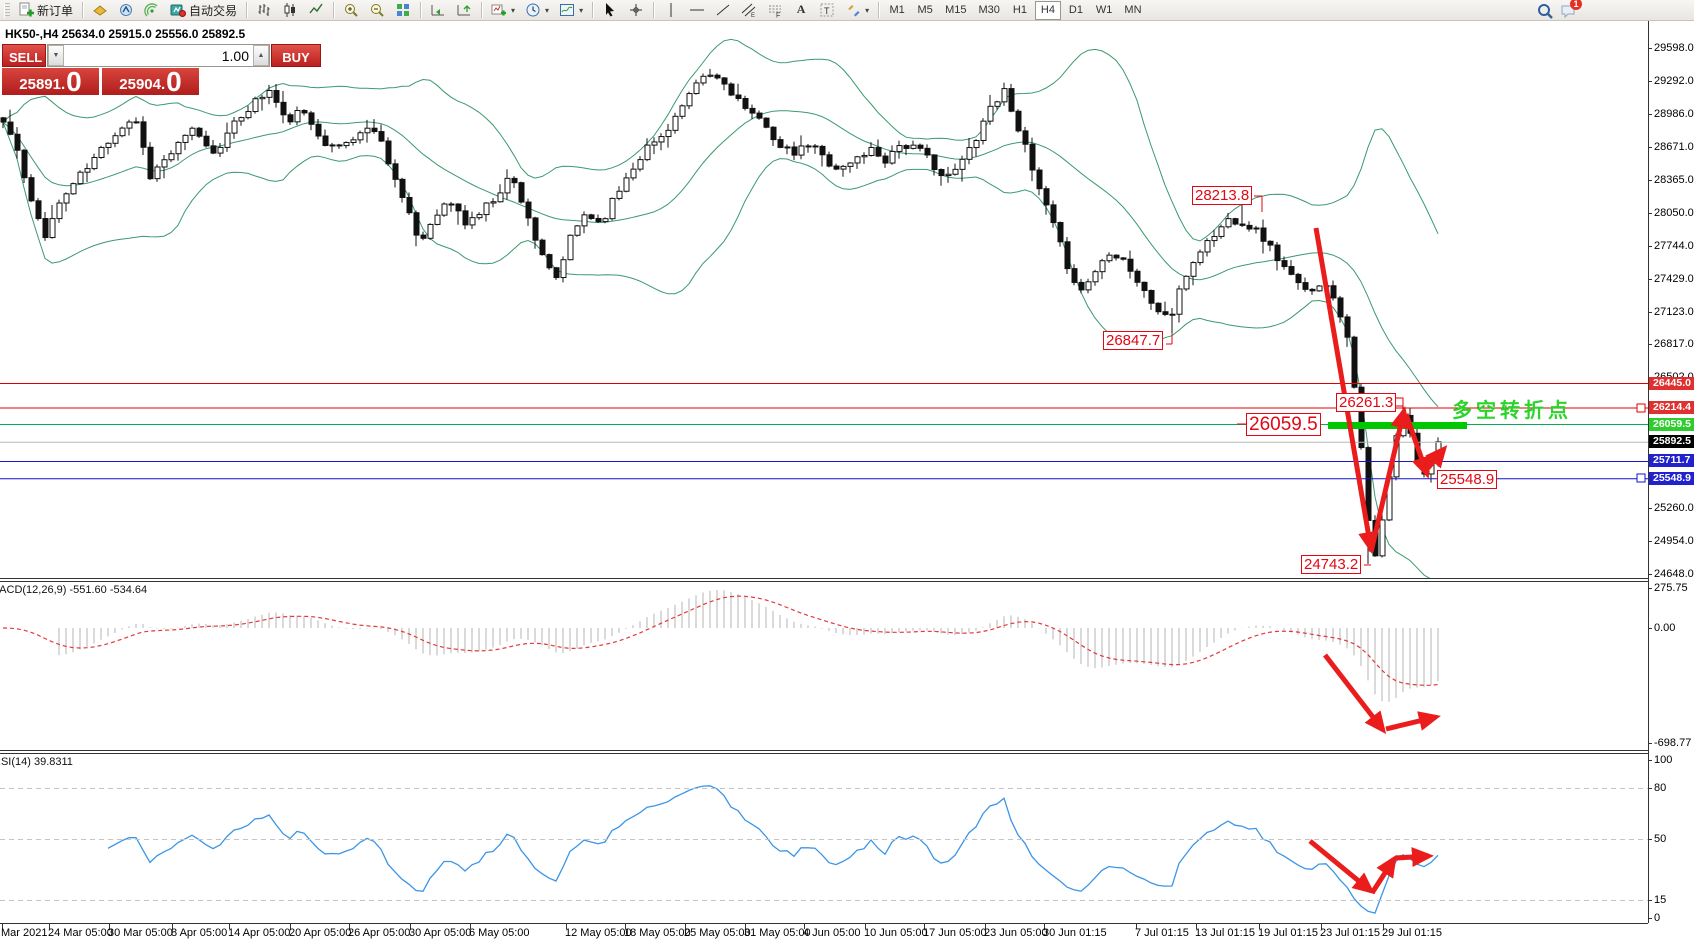 The height and width of the screenshot is (943, 1694). I want to click on timeframe-m15: M15, so click(955, 10).